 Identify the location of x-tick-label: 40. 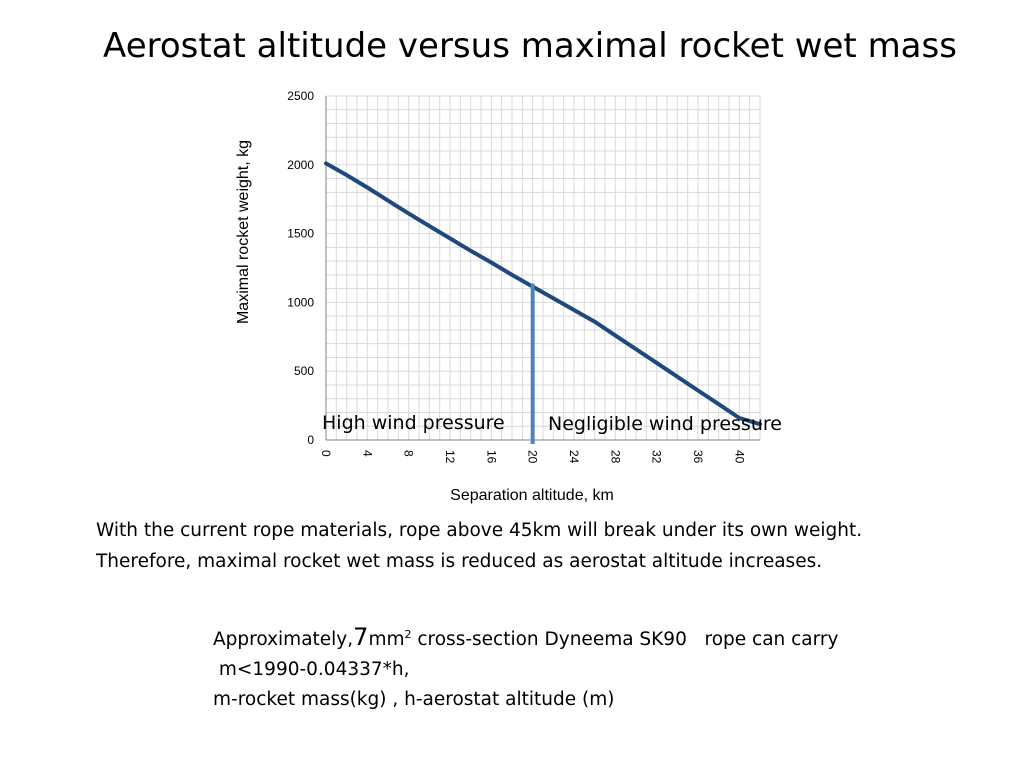
(739, 457).